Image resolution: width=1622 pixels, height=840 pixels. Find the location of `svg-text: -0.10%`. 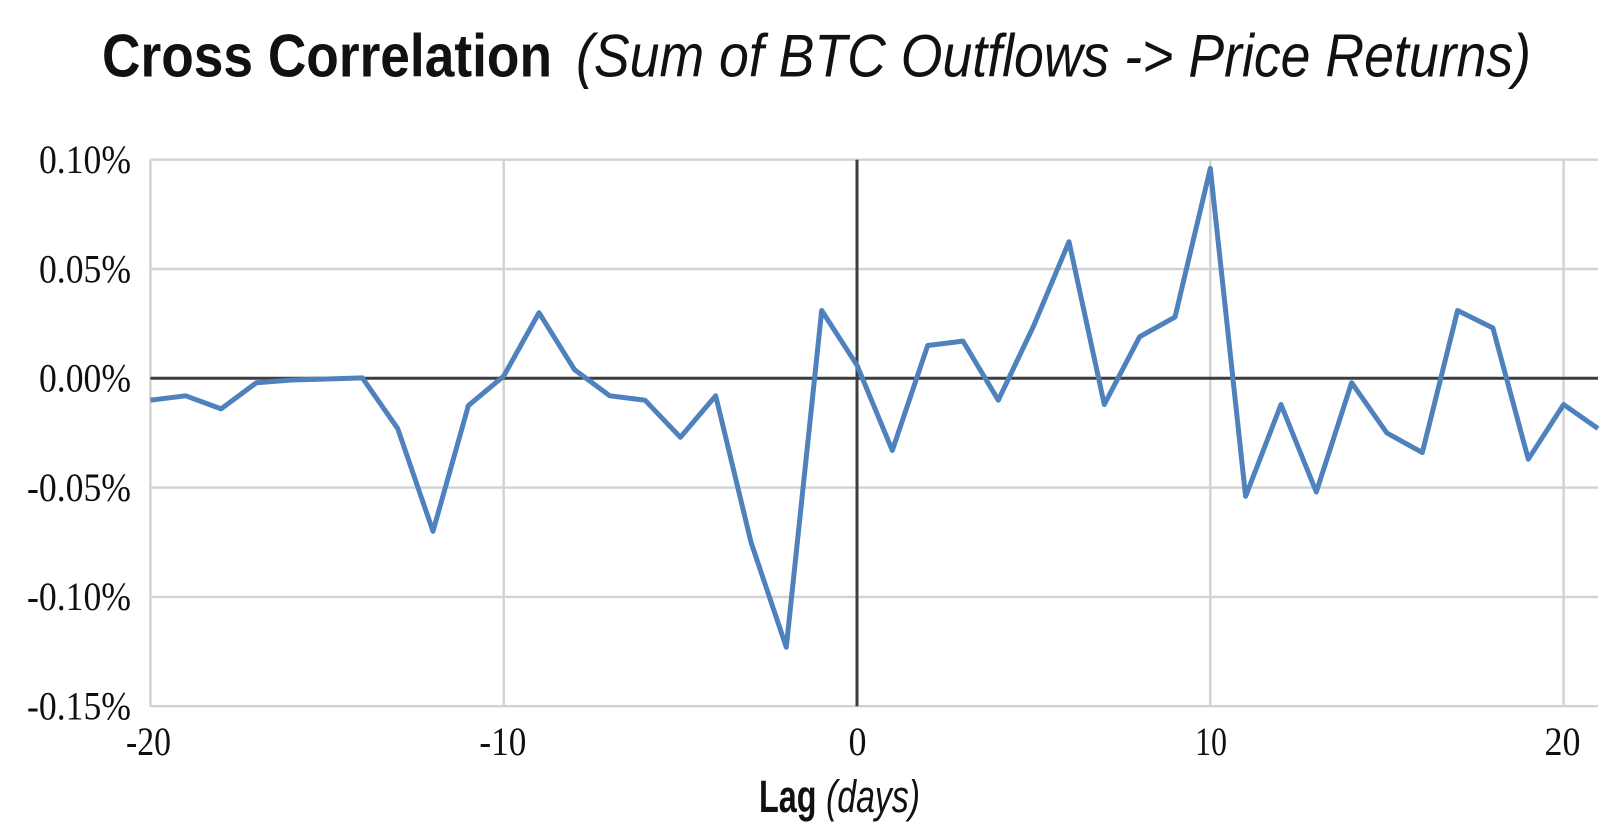

svg-text: -0.10% is located at coordinates (79, 596).